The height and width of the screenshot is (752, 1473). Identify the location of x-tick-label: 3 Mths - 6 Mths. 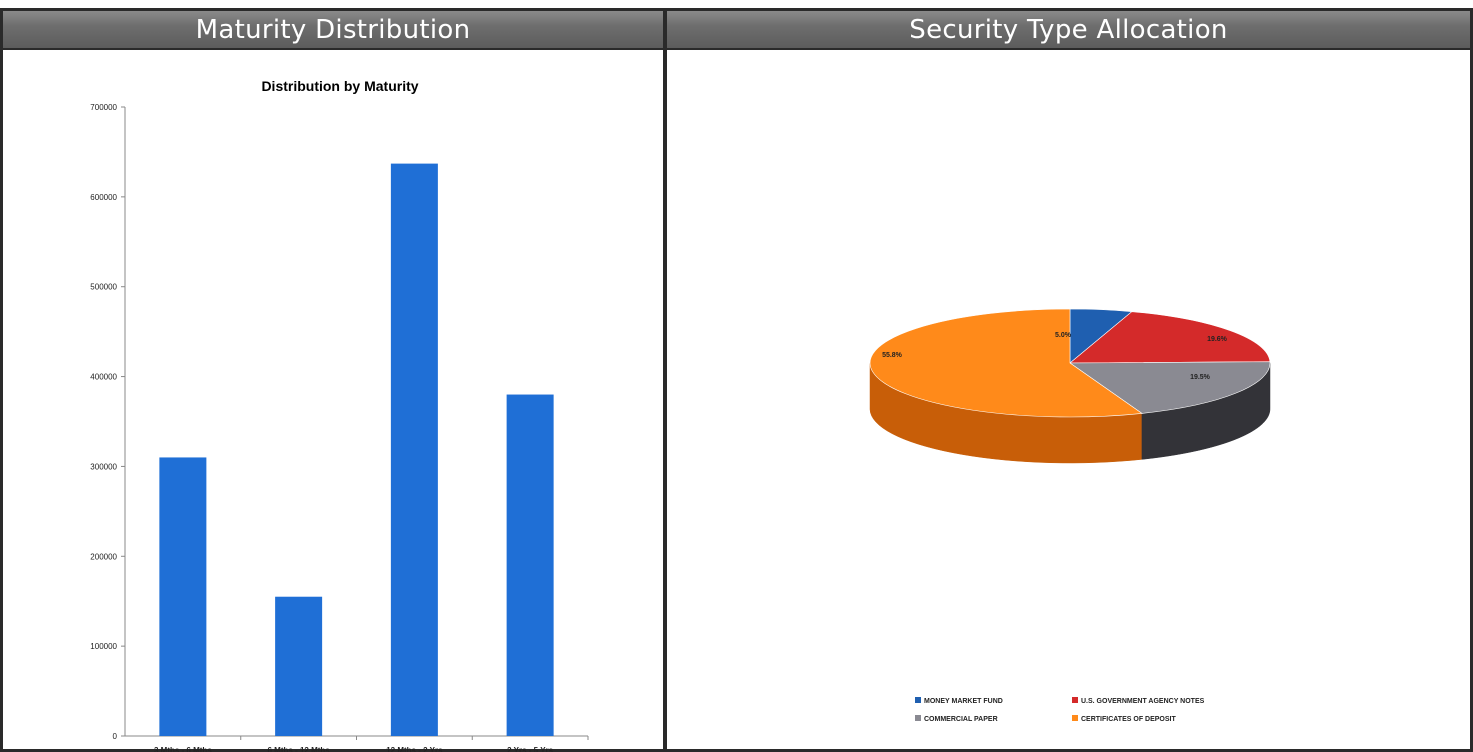
(183, 749).